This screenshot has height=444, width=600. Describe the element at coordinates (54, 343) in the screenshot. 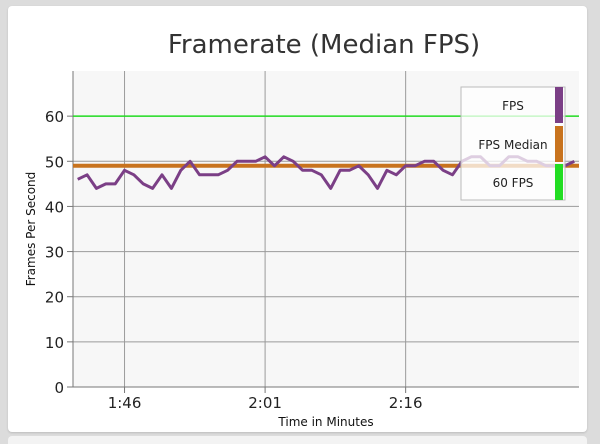

I see `y-tick-label: 10` at that location.